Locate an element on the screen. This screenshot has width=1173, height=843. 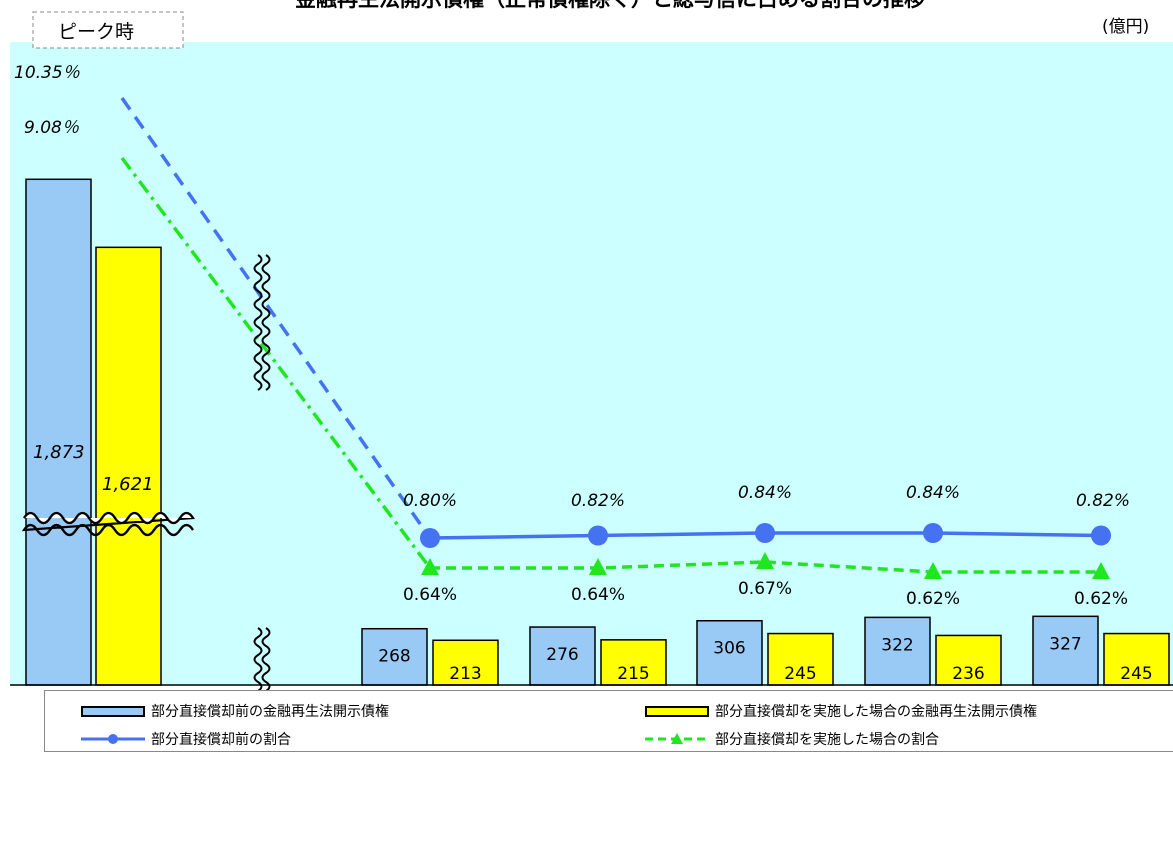
line-after-peak-segment is located at coordinates (276, 363).